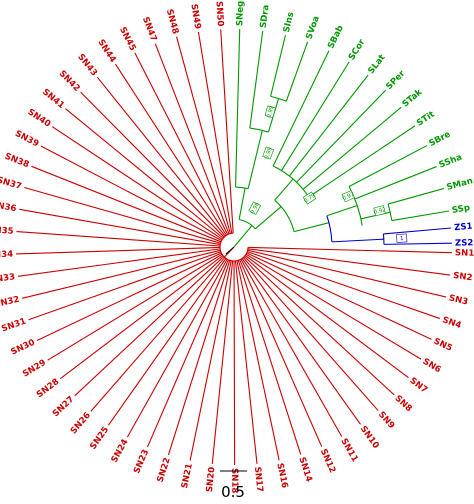  I want to click on support-value-7-box, so click(402, 238).